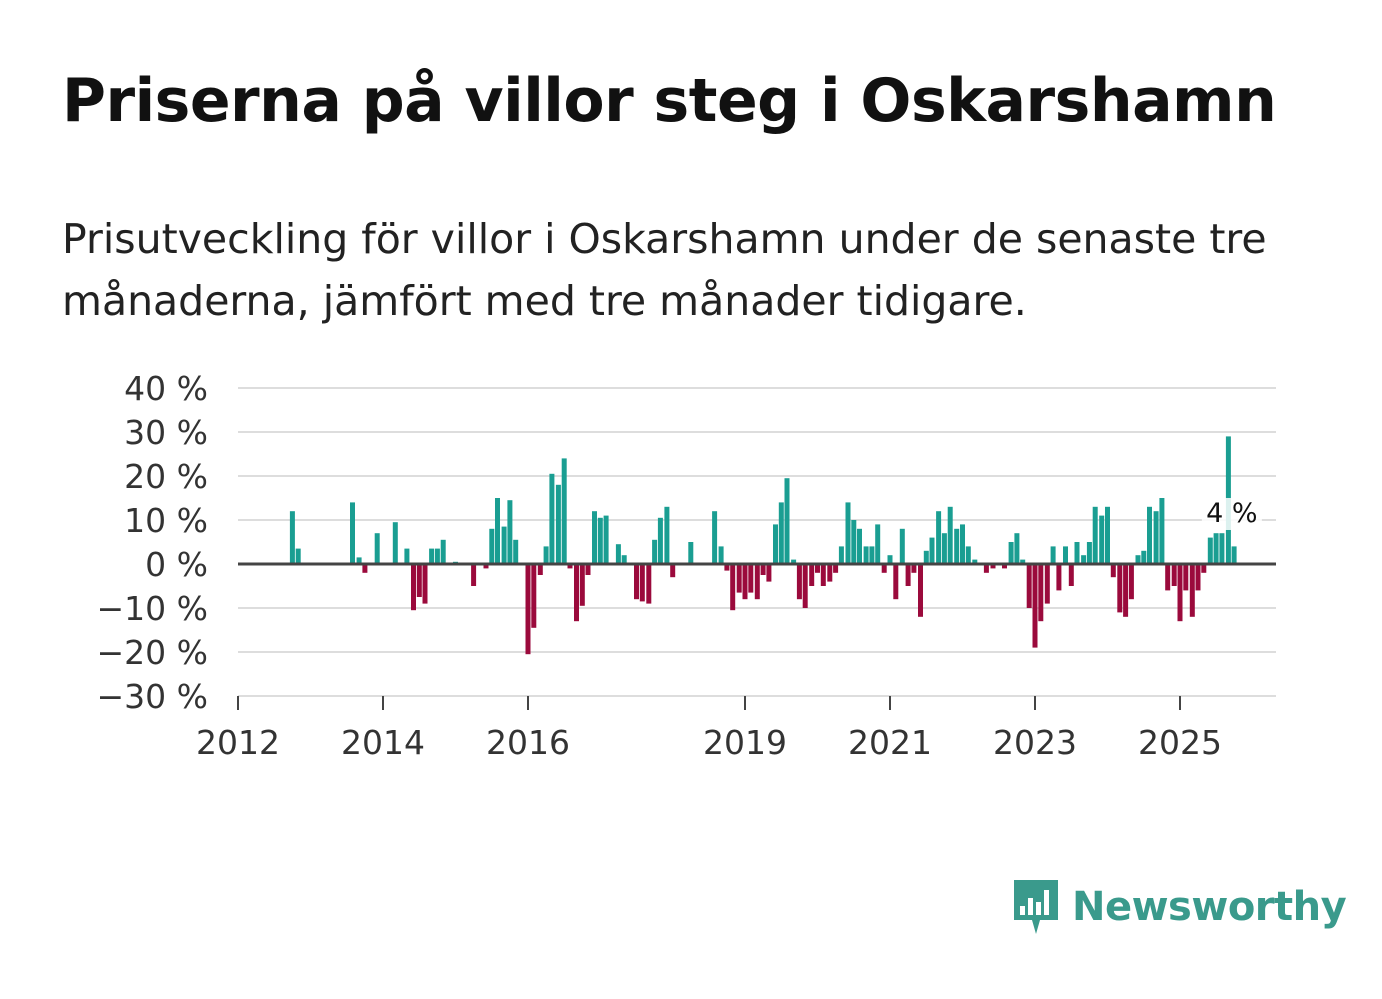 The image size is (1382, 999). What do you see at coordinates (1035, 742) in the screenshot?
I see `x-tick-label: 2023` at bounding box center [1035, 742].